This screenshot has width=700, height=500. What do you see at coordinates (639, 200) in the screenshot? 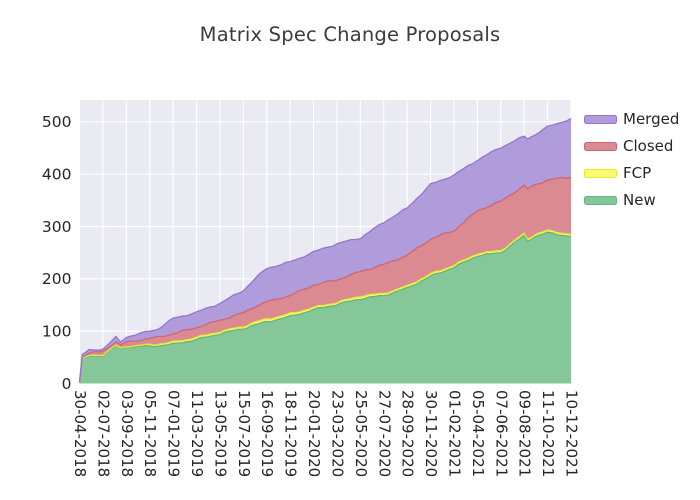
I see `legend-label-new: New` at bounding box center [639, 200].